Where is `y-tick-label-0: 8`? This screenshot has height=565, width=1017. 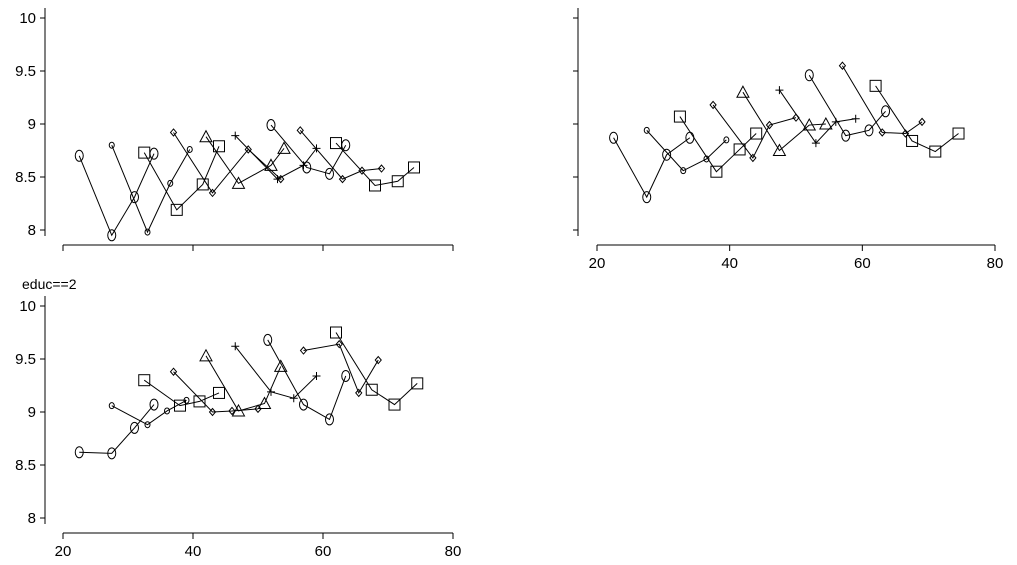 y-tick-label-0: 8 is located at coordinates (32, 230).